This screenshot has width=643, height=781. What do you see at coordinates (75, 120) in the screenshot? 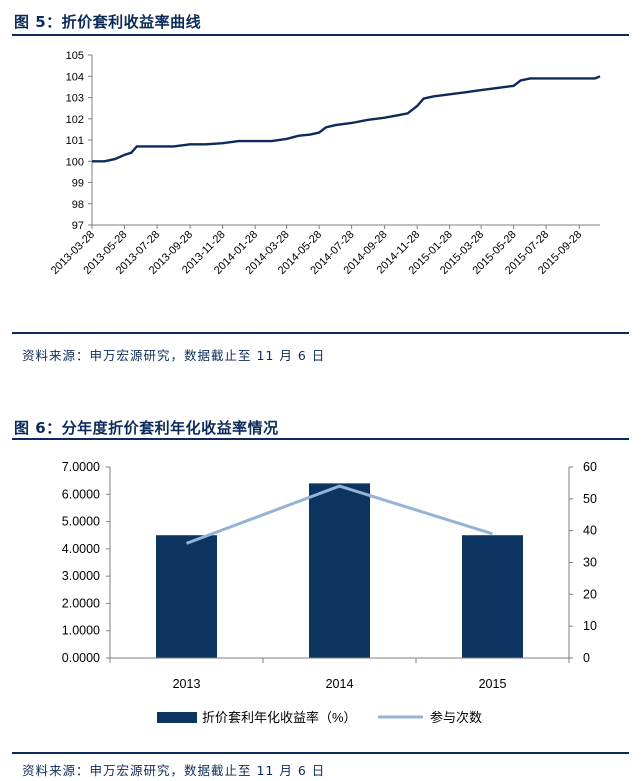
I see `y-tick-label: 102` at bounding box center [75, 120].